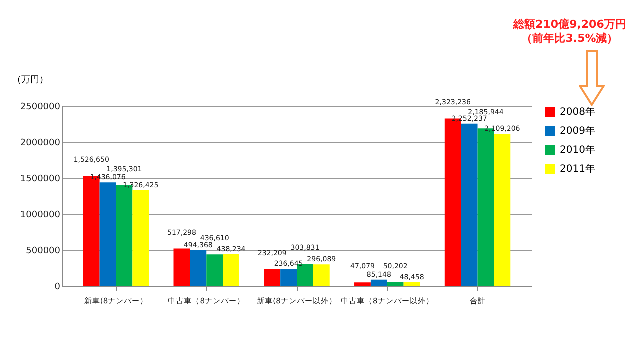 Image resolution: width=640 pixels, height=346 pixels. What do you see at coordinates (40, 143) in the screenshot?
I see `y-tick-label: 2000000` at bounding box center [40, 143].